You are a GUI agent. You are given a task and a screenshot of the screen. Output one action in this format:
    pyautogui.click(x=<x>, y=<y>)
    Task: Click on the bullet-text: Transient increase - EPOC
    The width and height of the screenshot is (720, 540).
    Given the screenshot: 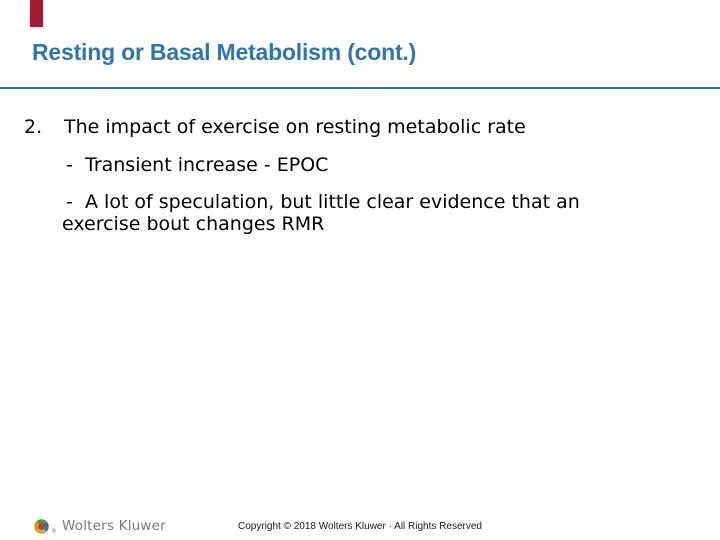 What is the action you would take?
    pyautogui.click(x=207, y=165)
    